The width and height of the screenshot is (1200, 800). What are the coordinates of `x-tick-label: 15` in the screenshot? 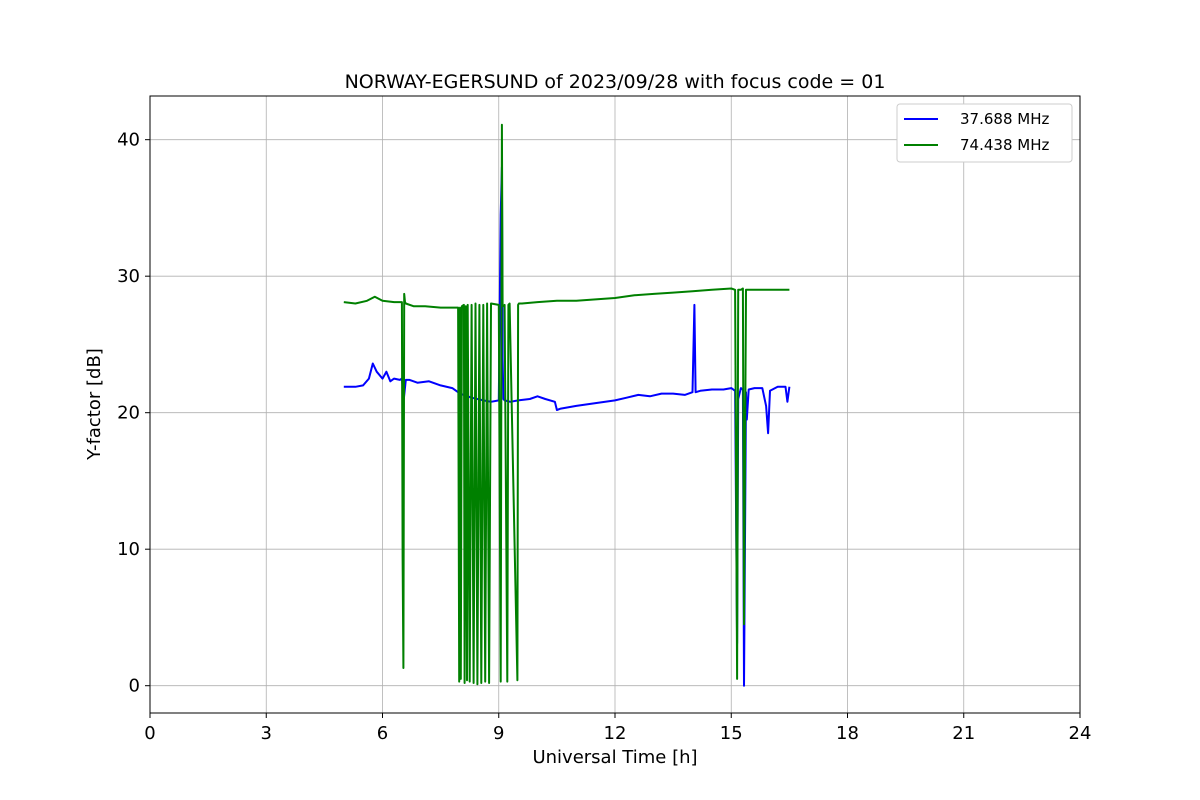 It's located at (731, 733).